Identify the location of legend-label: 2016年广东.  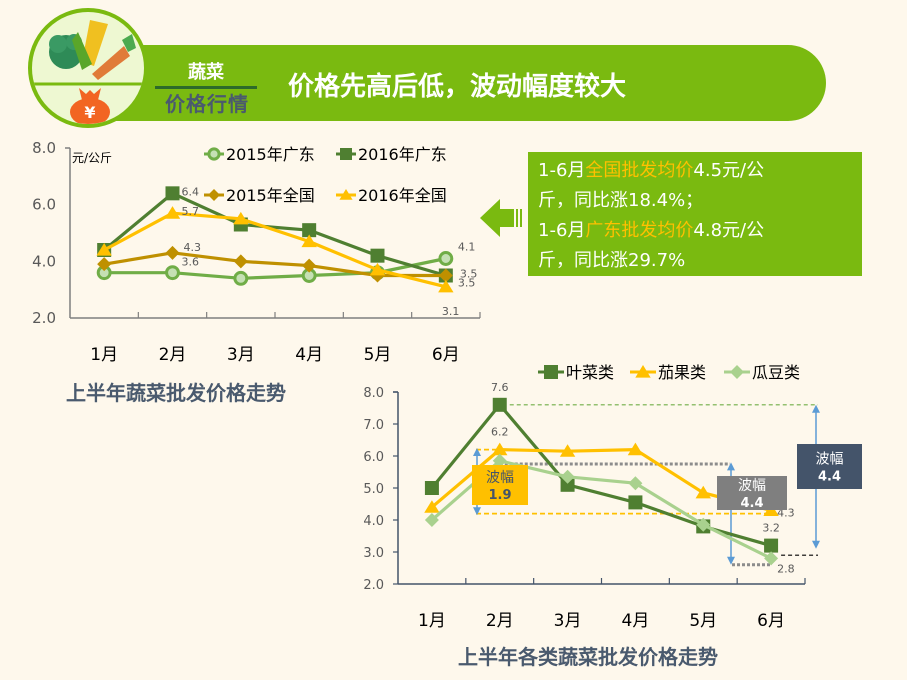
(402, 154).